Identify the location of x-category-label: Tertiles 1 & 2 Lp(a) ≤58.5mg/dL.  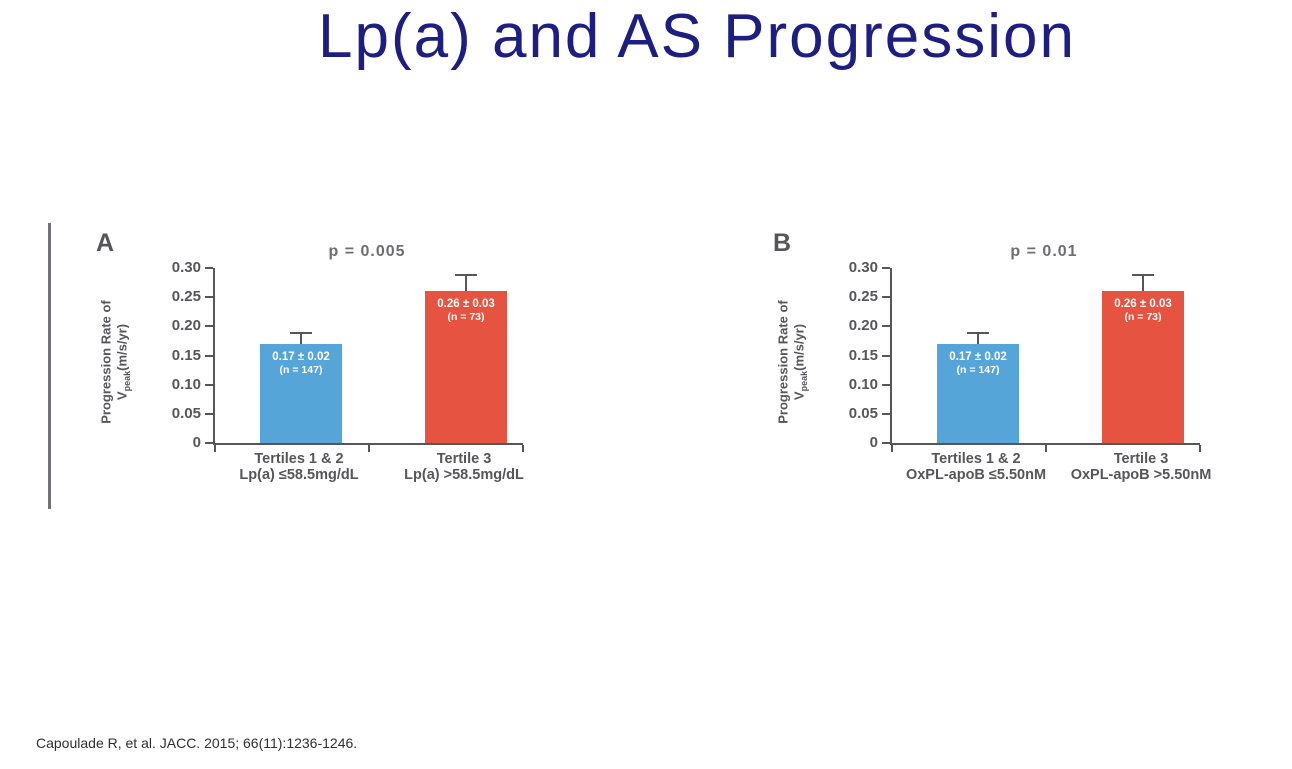
(299, 467).